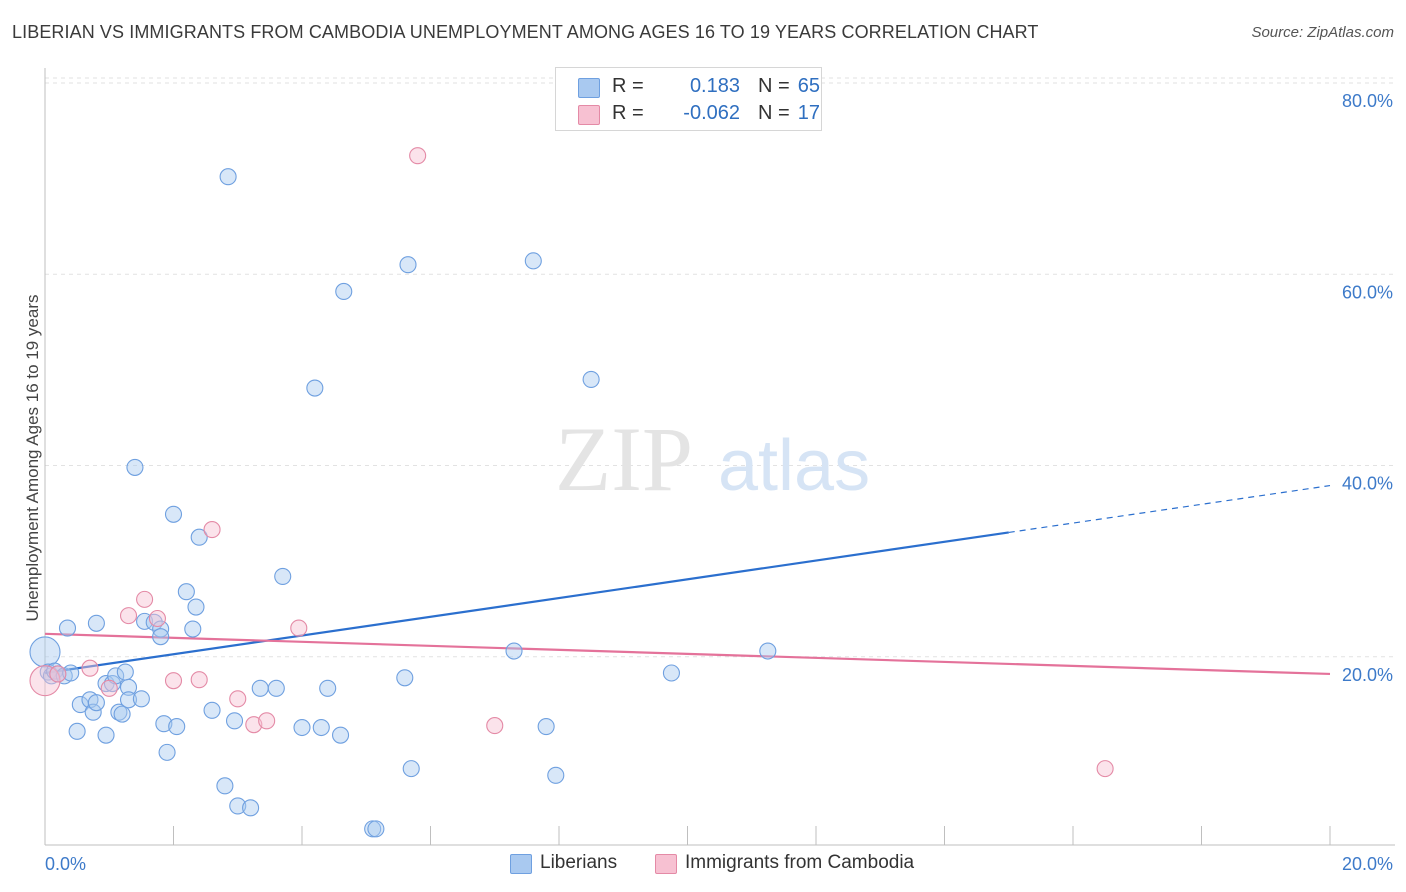 The image size is (1406, 892). I want to click on legend-n-value: 17, so click(808, 113).